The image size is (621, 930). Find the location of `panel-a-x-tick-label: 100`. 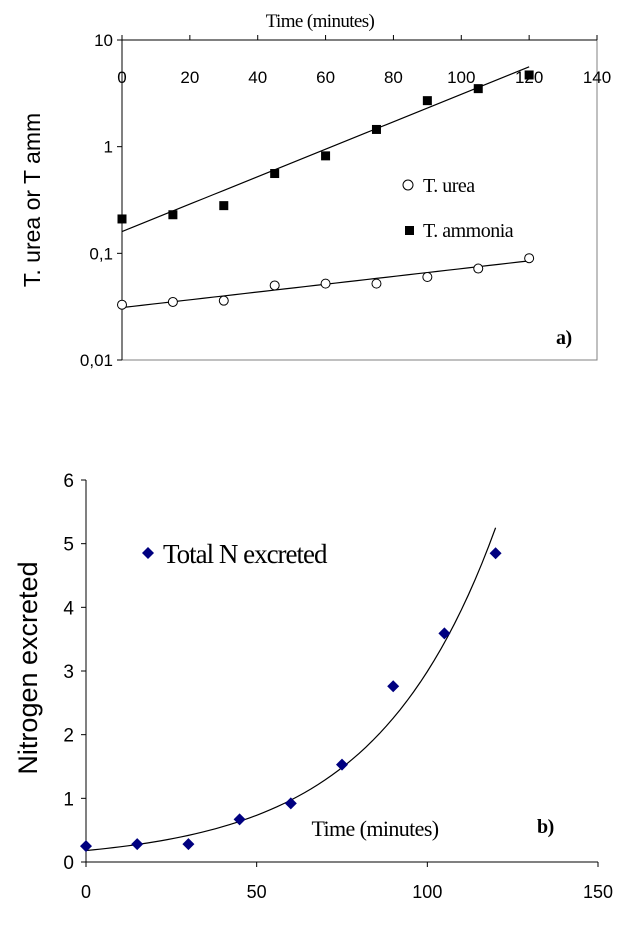

panel-a-x-tick-label: 100 is located at coordinates (461, 77).